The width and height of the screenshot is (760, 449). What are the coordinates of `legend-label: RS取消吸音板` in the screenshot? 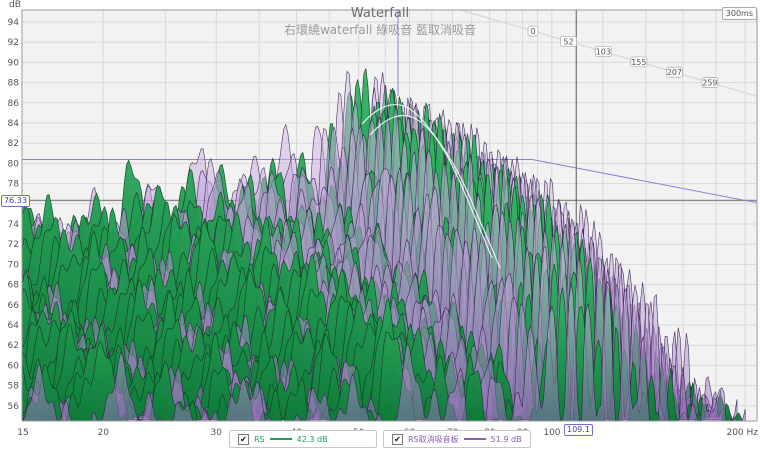 It's located at (433, 439).